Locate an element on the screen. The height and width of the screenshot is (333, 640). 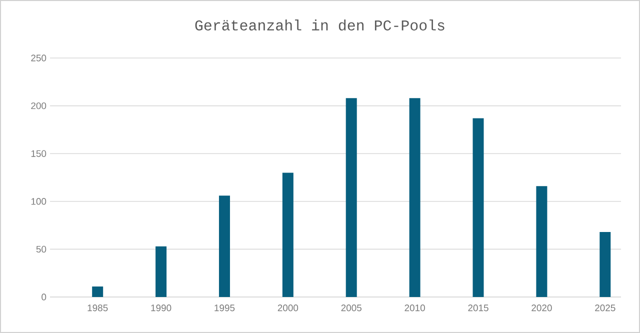
y-tick-label: 150 is located at coordinates (38, 153).